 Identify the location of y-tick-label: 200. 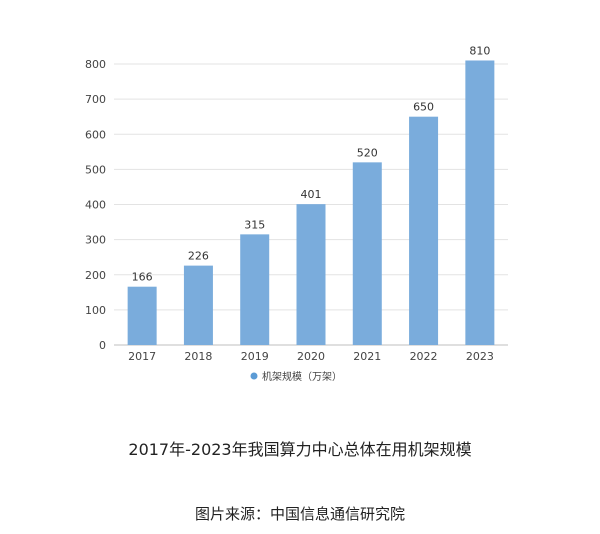
(95, 275).